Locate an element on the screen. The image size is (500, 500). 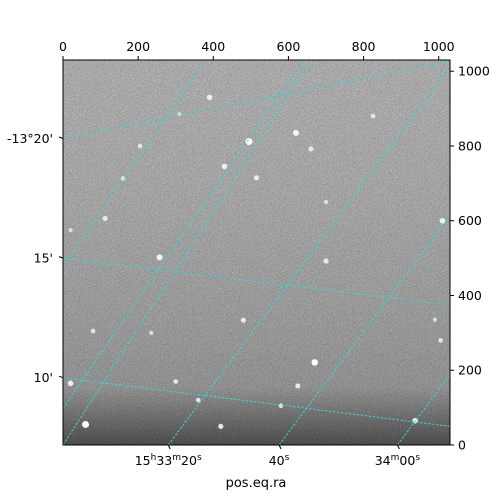
dec-tick-label-0: -13°20' is located at coordinates (30, 138).